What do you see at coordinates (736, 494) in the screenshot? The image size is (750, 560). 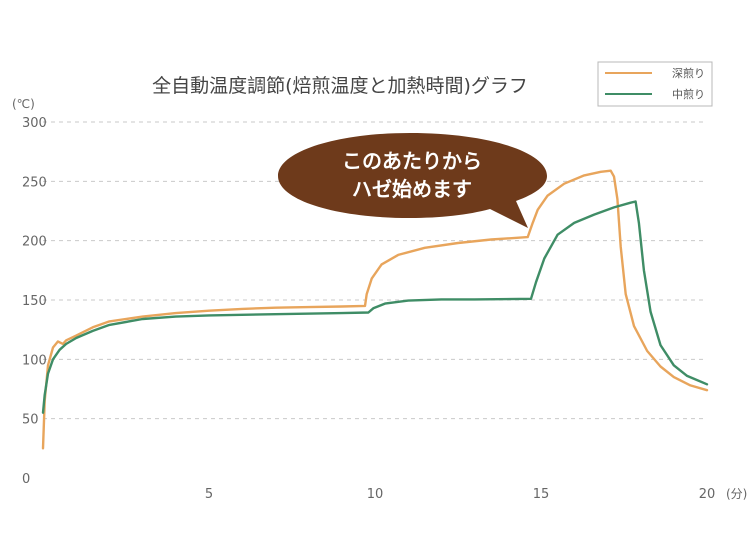 I see `x-axis-unit: (分)` at bounding box center [736, 494].